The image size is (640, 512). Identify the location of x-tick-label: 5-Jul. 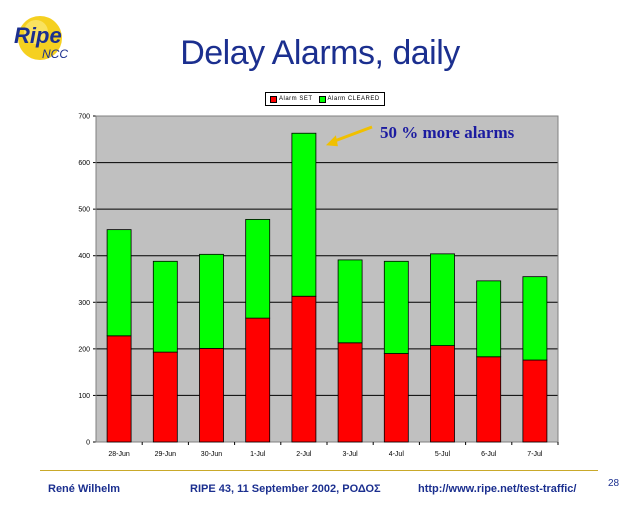
(443, 454).